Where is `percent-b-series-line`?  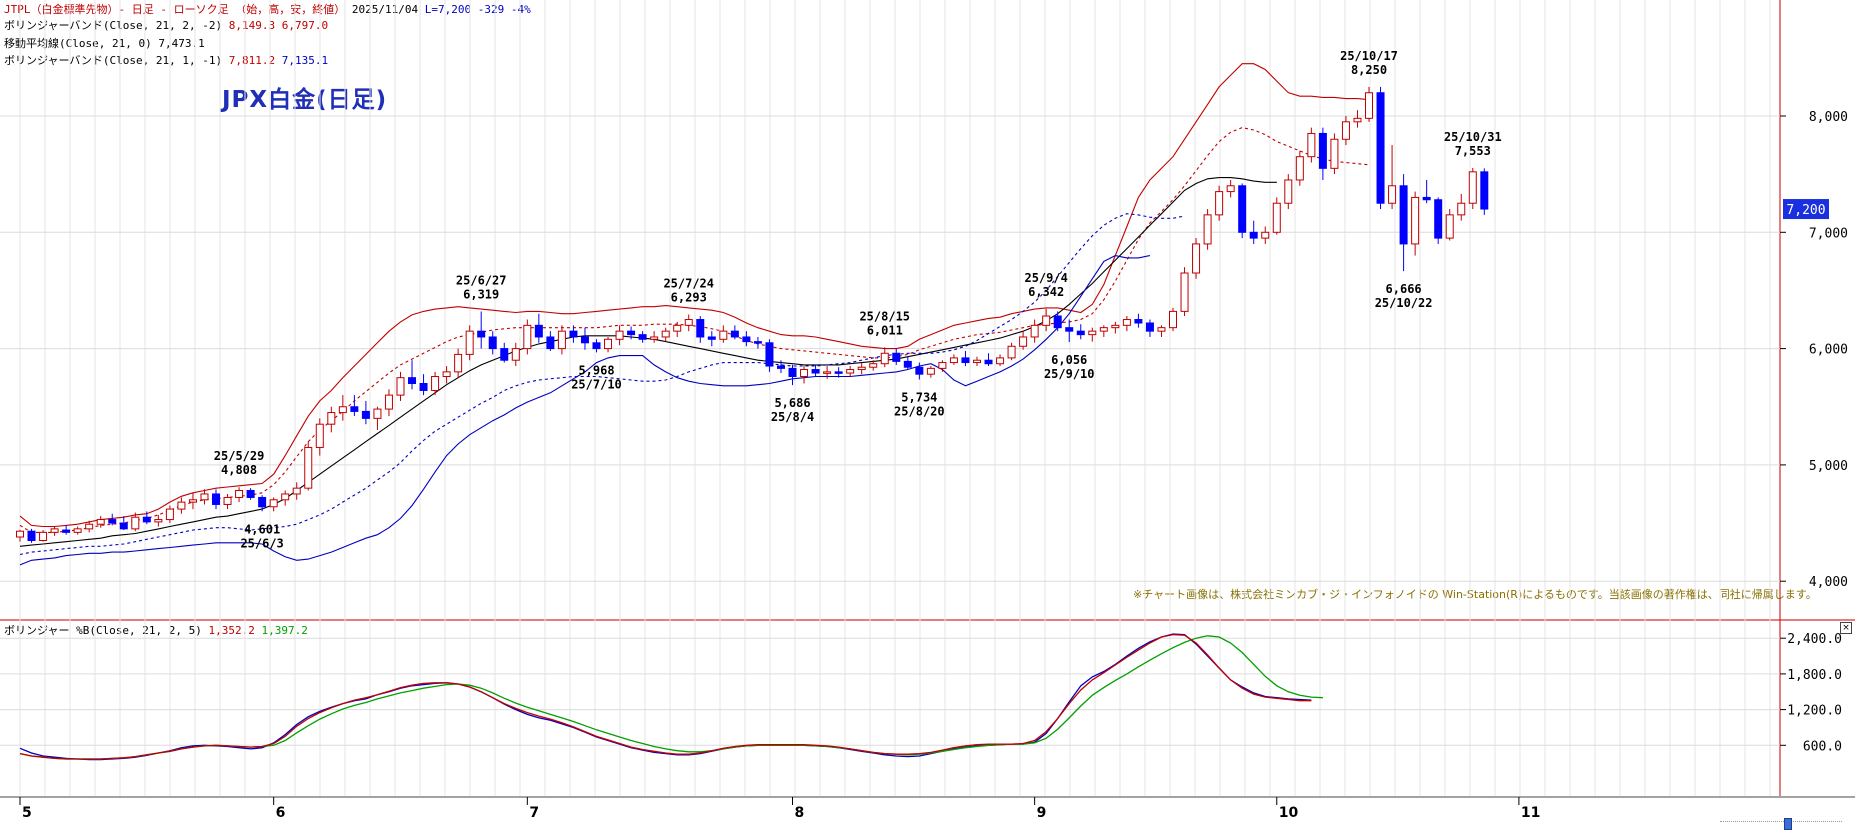
percent-b-series-line is located at coordinates (665, 697).